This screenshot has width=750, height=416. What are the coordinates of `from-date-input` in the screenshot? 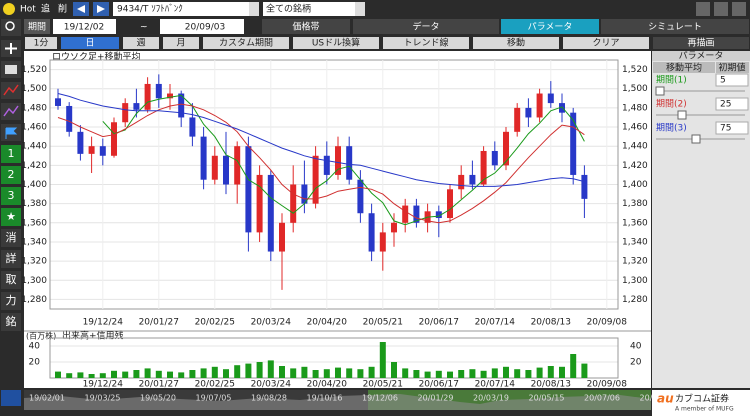 It's located at (84, 26).